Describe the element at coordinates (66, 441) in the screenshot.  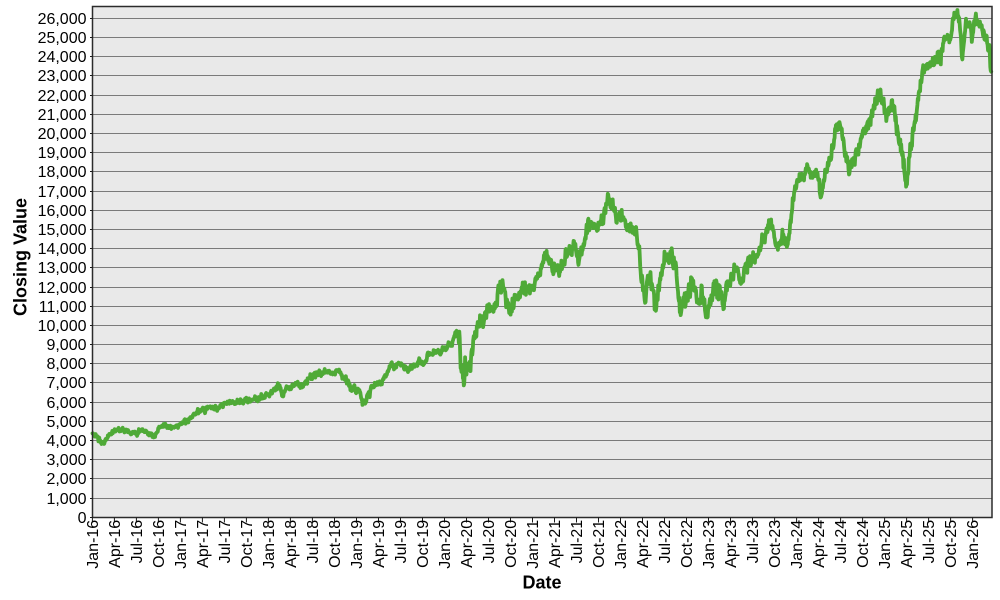
I see `svg-text: 4,000` at that location.